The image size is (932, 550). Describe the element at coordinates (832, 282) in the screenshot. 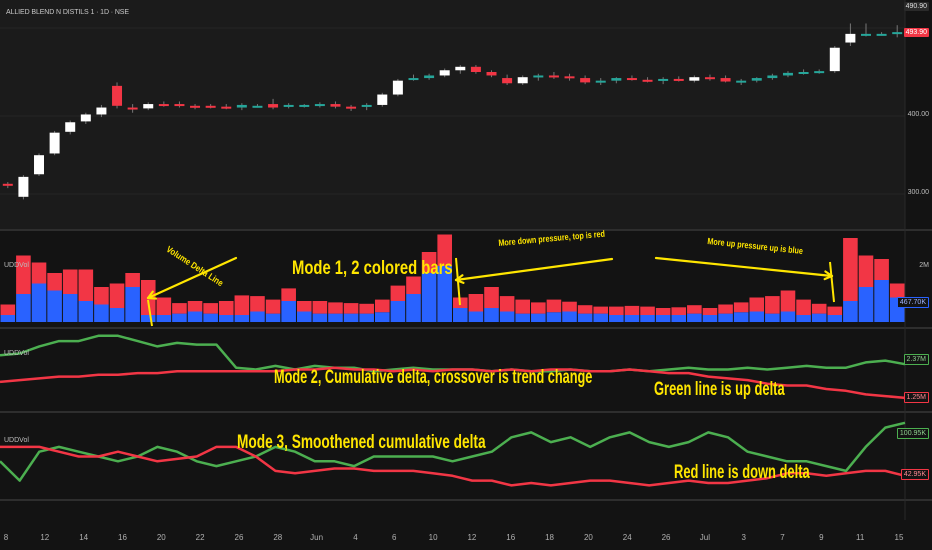

I see `arrow-up-pressure-tail` at that location.